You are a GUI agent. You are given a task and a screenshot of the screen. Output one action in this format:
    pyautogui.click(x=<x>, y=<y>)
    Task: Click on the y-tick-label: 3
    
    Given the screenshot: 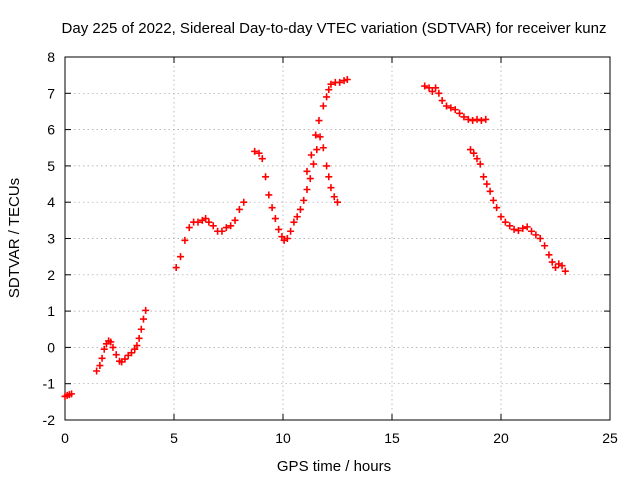 What is the action you would take?
    pyautogui.click(x=51, y=239)
    